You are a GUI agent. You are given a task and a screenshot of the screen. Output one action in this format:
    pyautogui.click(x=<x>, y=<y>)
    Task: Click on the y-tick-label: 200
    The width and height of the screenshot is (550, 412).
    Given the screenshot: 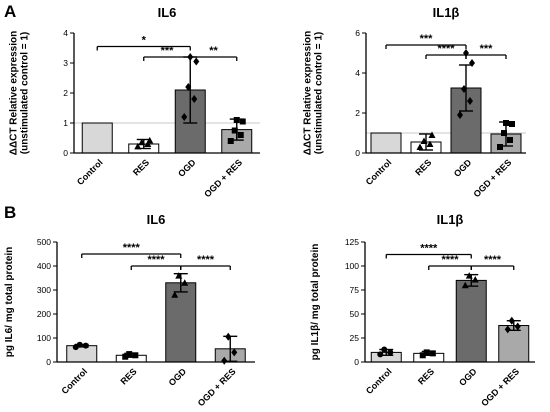 What is the action you would take?
    pyautogui.click(x=44, y=314)
    